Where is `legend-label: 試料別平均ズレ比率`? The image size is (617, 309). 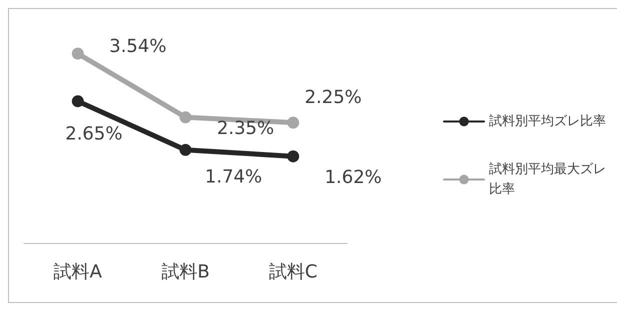 legend-label: 試料別平均ズレ比率 is located at coordinates (547, 121).